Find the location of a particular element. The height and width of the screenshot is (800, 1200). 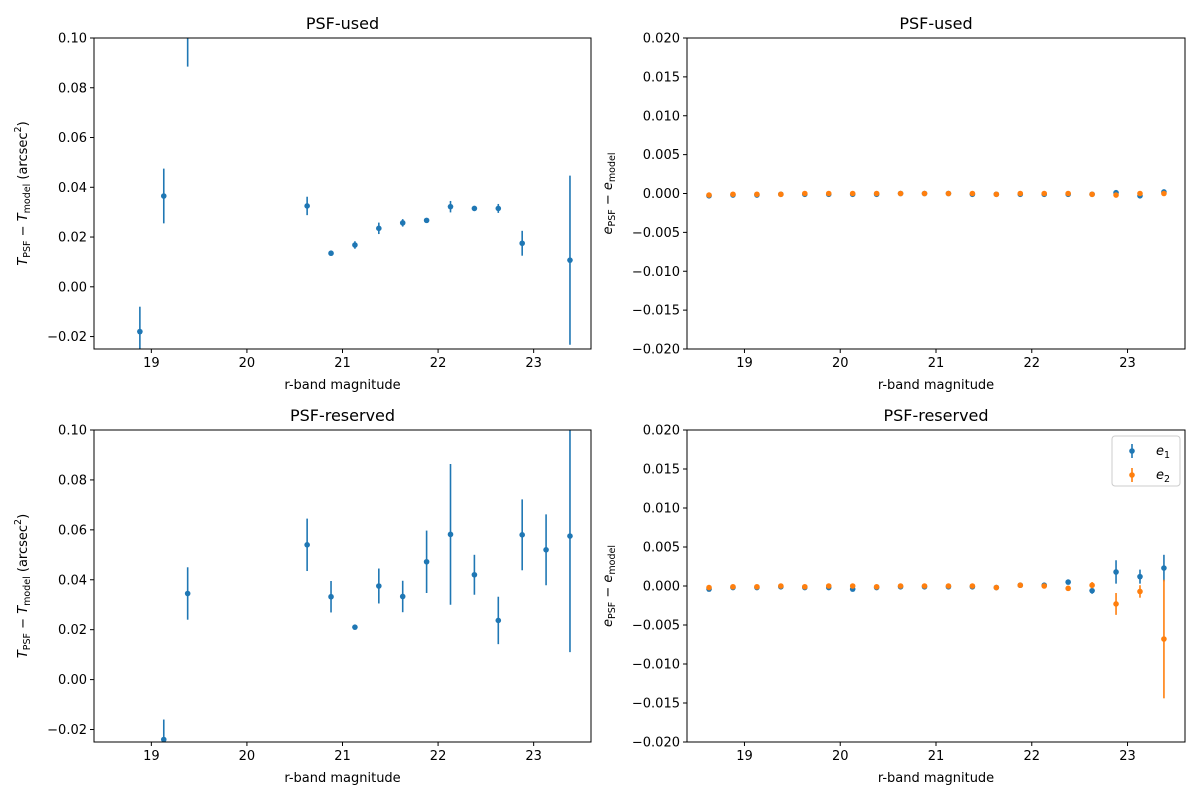

y-tick-label: 0.010 is located at coordinates (661, 116).